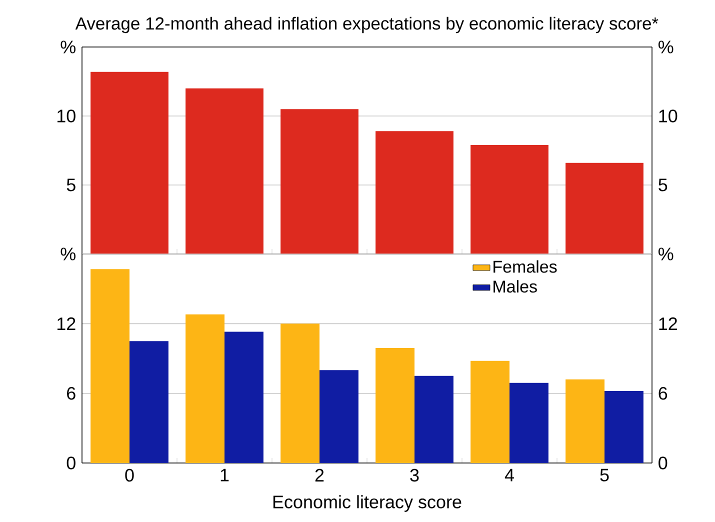 The width and height of the screenshot is (715, 522). I want to click on x-tick-label: 0, so click(129, 475).